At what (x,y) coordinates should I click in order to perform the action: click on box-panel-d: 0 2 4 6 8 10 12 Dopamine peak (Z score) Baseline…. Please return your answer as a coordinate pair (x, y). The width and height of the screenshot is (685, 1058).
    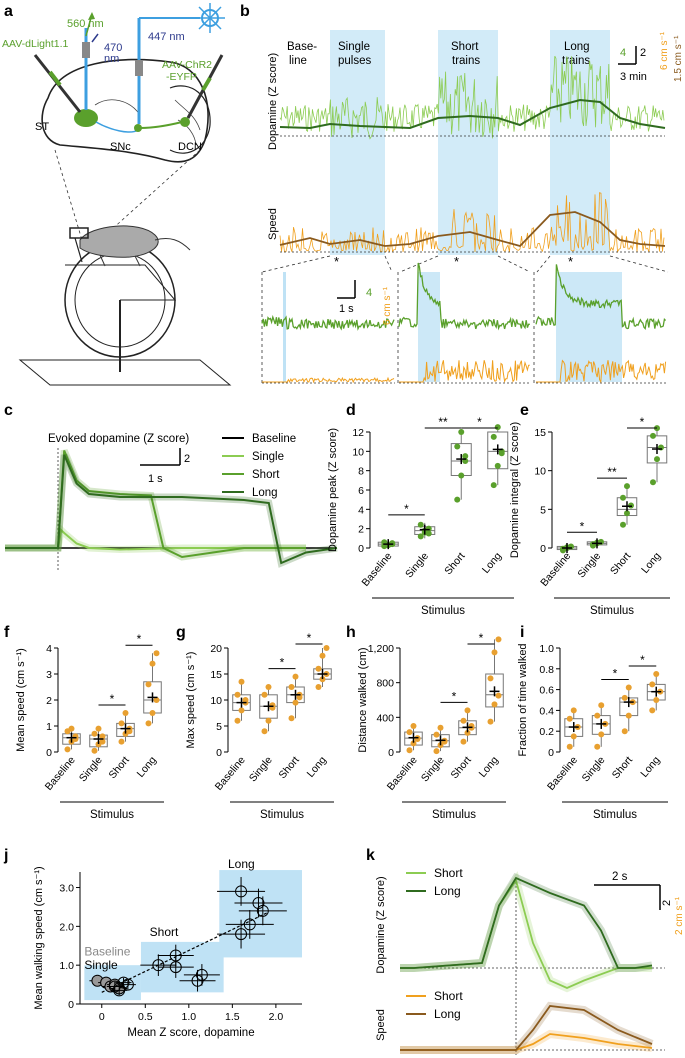
    Looking at the image, I should click on (420, 516).